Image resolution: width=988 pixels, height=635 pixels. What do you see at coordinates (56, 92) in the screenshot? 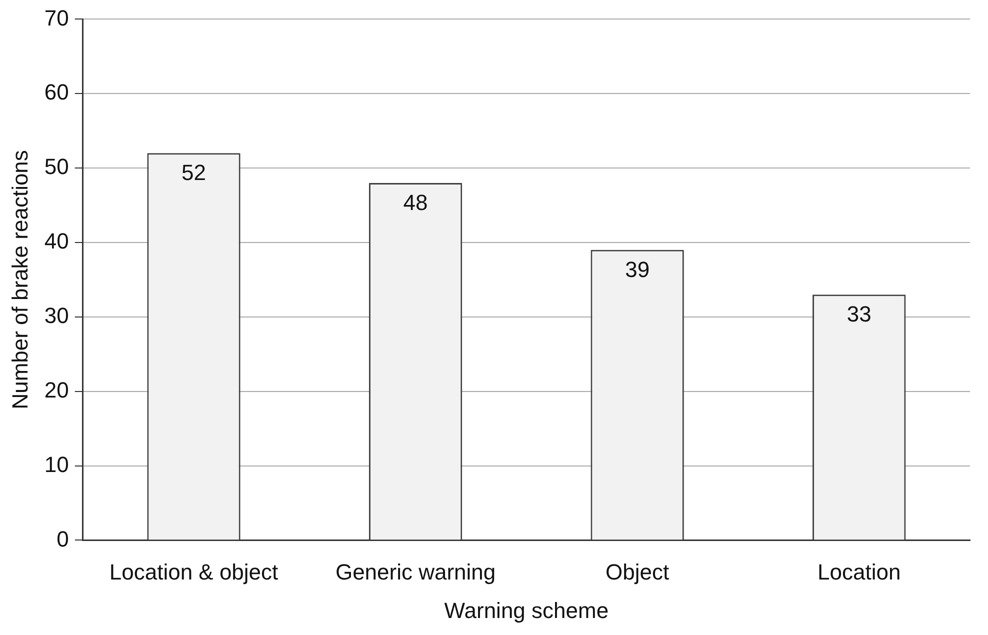
I see `y-tick-label: 60` at bounding box center [56, 92].